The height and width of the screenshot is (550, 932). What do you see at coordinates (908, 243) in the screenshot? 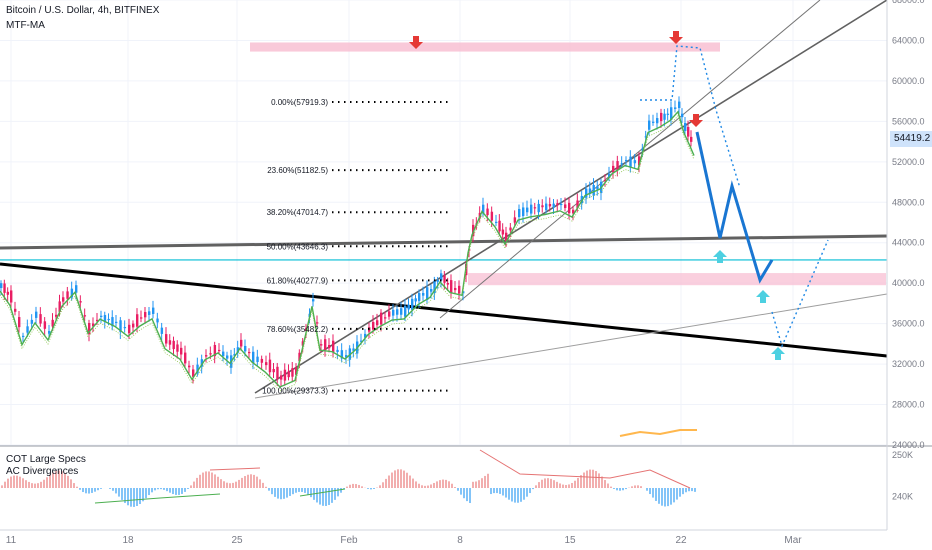
I see `price-tick-label: 44000.0` at bounding box center [908, 243].